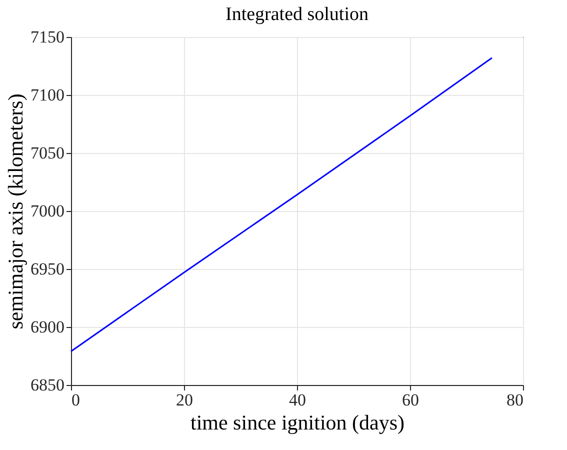 The image size is (567, 450). What do you see at coordinates (297, 14) in the screenshot?
I see `chart-title: Integrated solution` at bounding box center [297, 14].